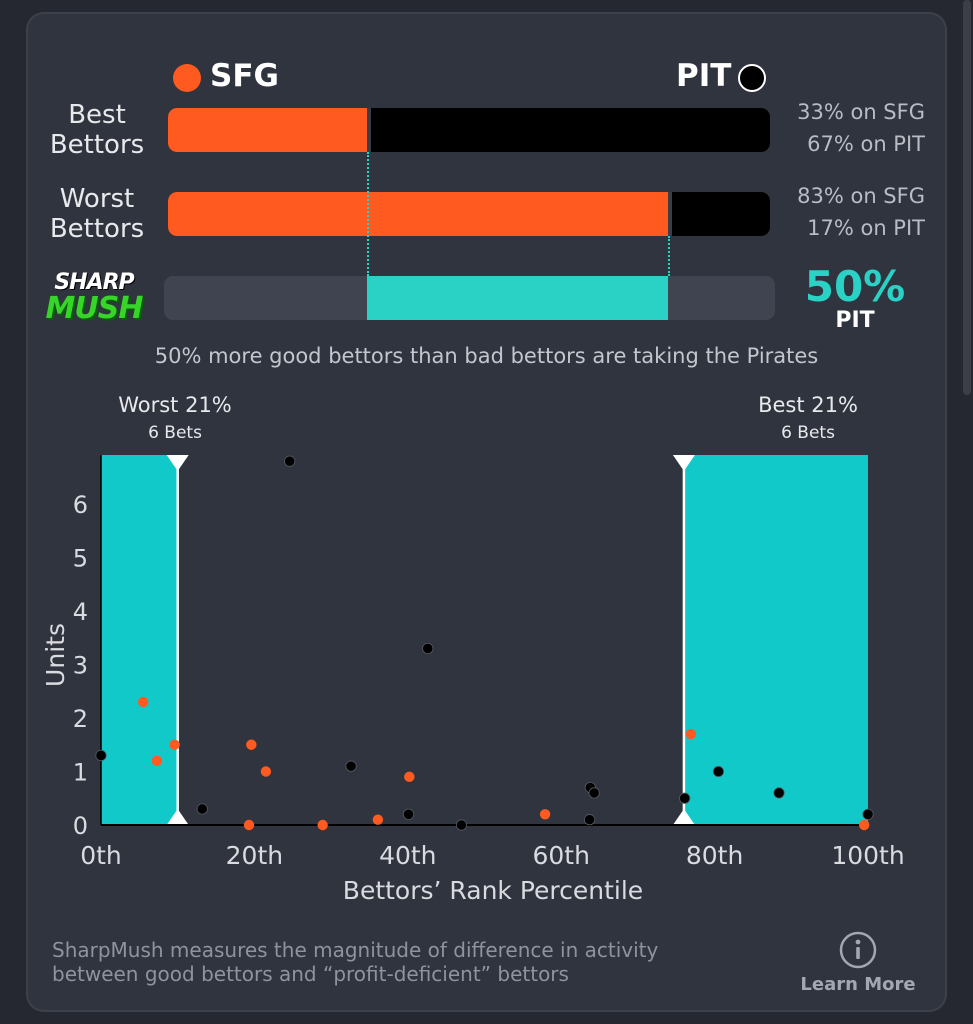 This screenshot has height=1024, width=973. I want to click on best-bettors-pcts: 33% on SFG 67% on PIT, so click(825, 128).